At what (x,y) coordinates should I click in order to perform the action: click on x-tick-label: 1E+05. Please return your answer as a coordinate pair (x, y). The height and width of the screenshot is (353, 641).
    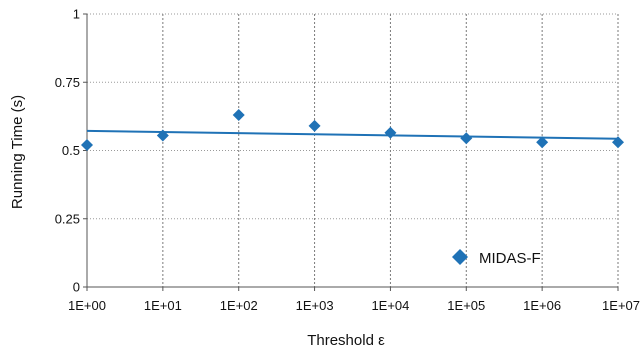
    Looking at the image, I should click on (466, 305).